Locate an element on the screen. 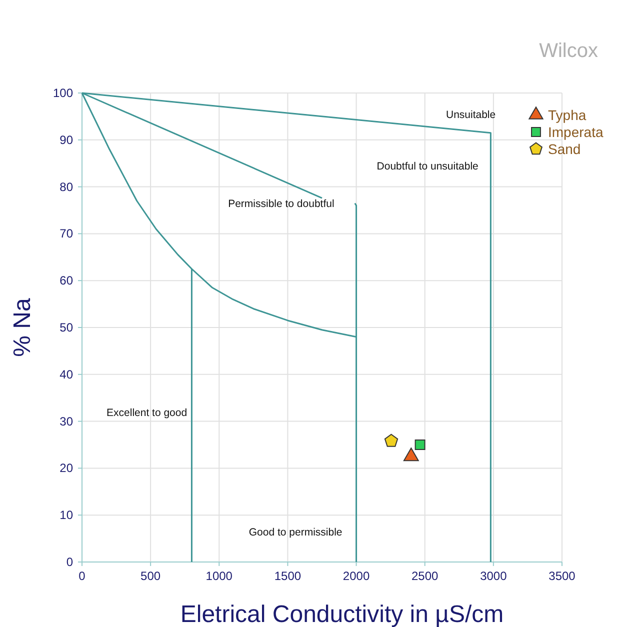  x-tick-label: 3500 is located at coordinates (562, 576).